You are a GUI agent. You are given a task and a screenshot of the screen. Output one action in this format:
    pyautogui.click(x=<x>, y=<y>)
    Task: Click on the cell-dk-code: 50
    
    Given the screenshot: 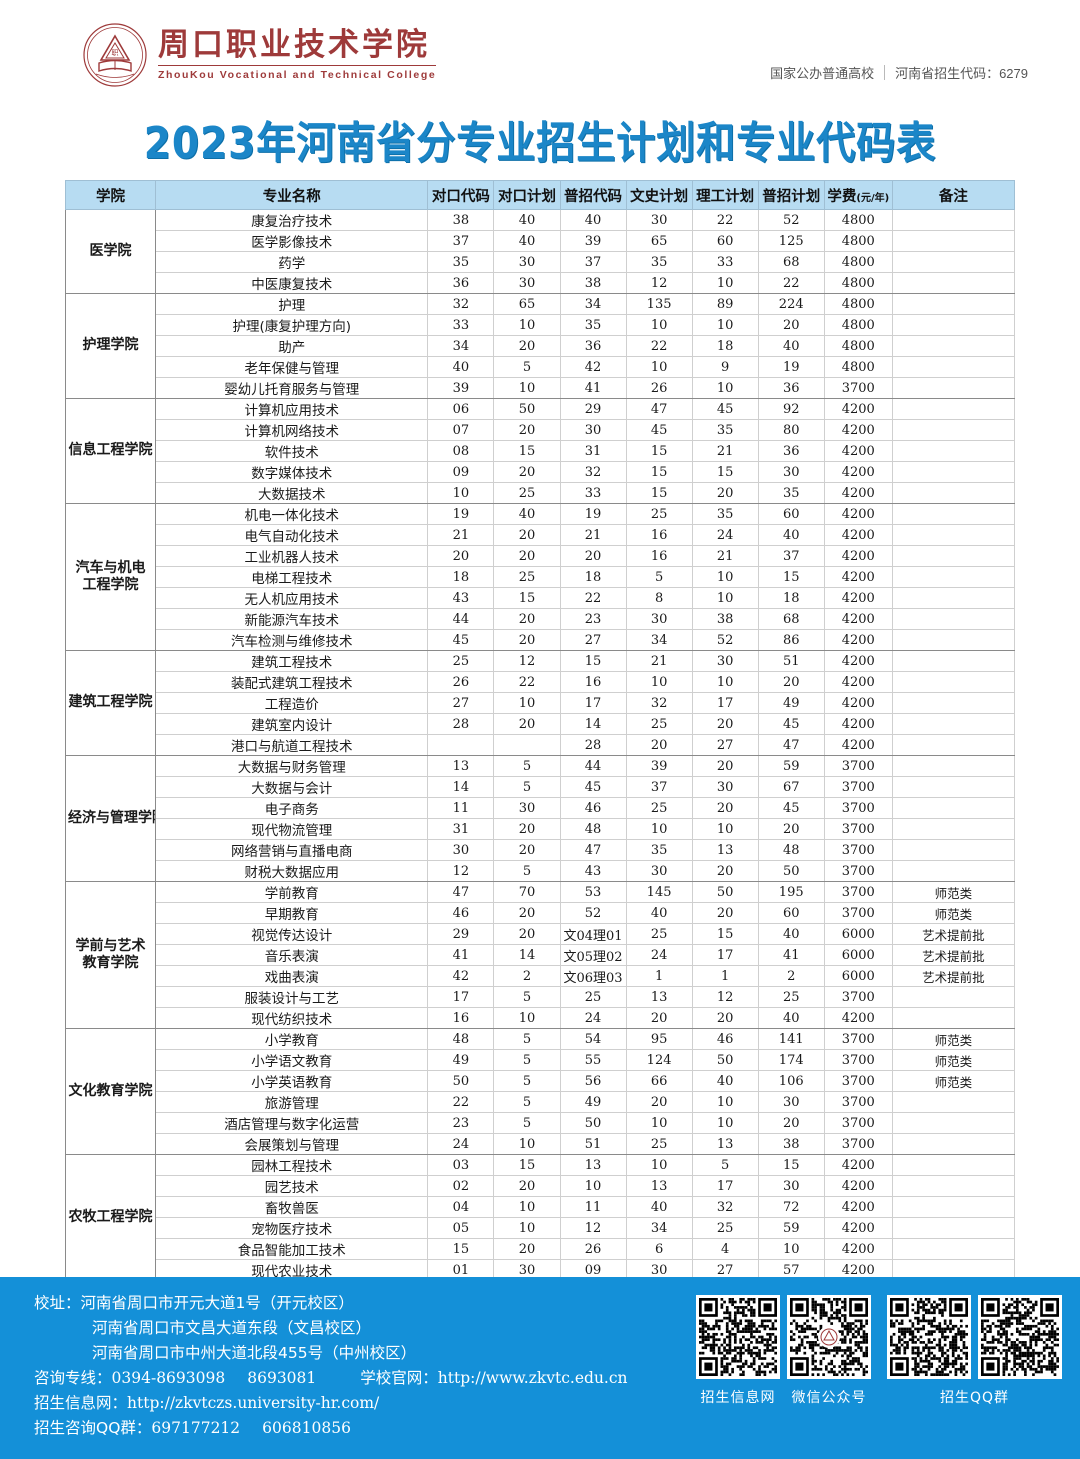 What is the action you would take?
    pyautogui.click(x=461, y=1081)
    